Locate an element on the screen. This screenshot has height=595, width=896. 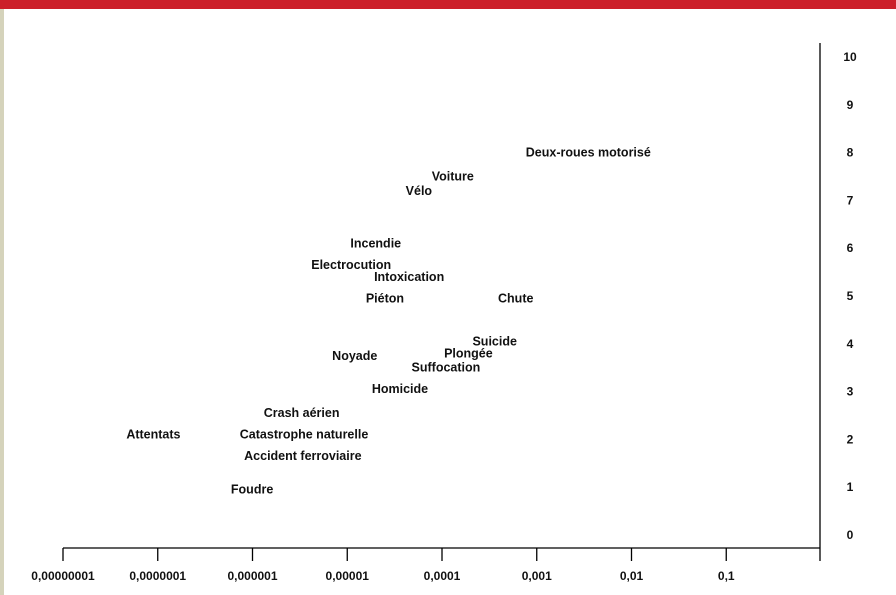
y-tick-label: 7 is located at coordinates (850, 200).